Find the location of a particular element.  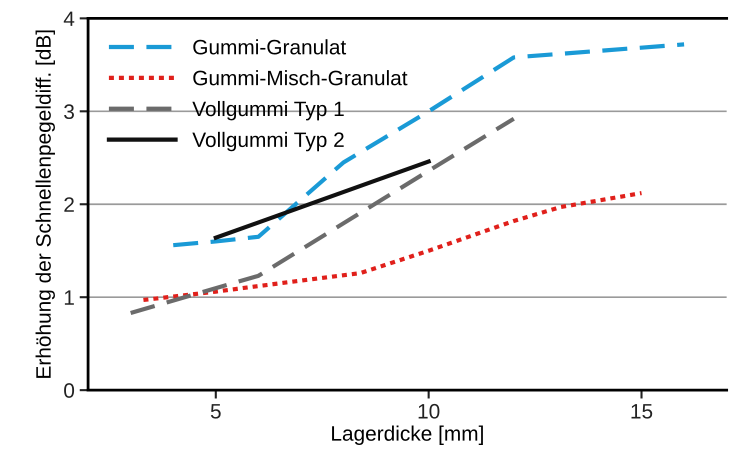

legend-label: Gummi-Granulat is located at coordinates (269, 46).